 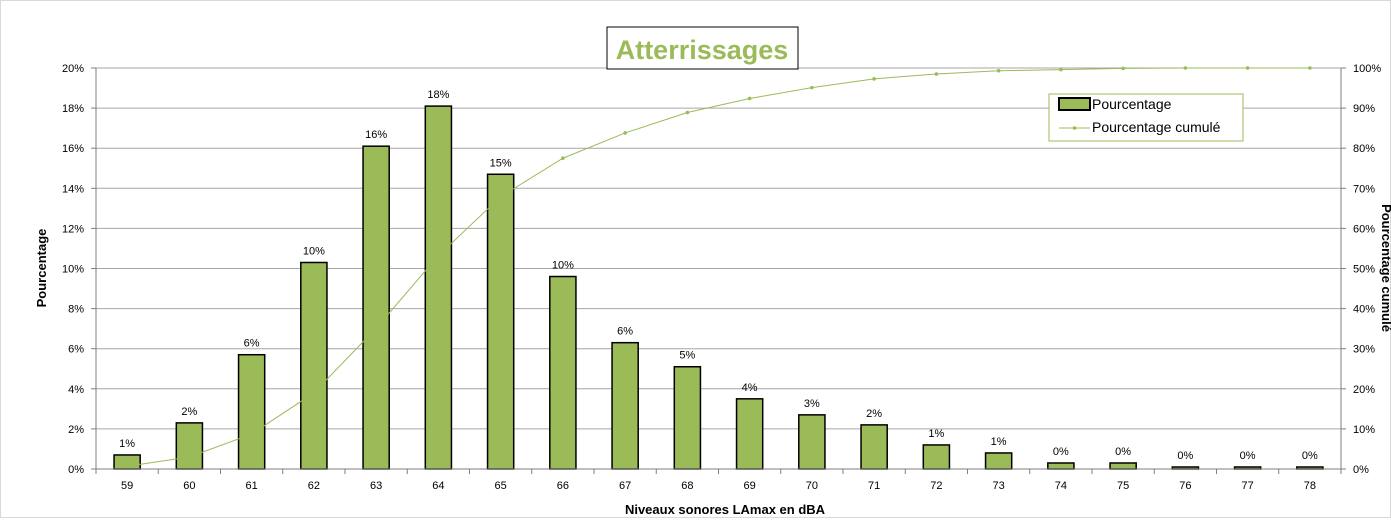 What do you see at coordinates (438, 486) in the screenshot?
I see `x-tick-label: 64` at bounding box center [438, 486].